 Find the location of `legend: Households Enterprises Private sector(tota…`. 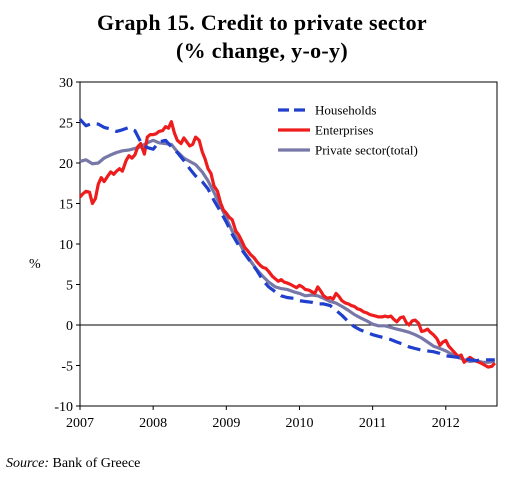

legend: Households Enterprises Private sector(tota… is located at coordinates (348, 130).